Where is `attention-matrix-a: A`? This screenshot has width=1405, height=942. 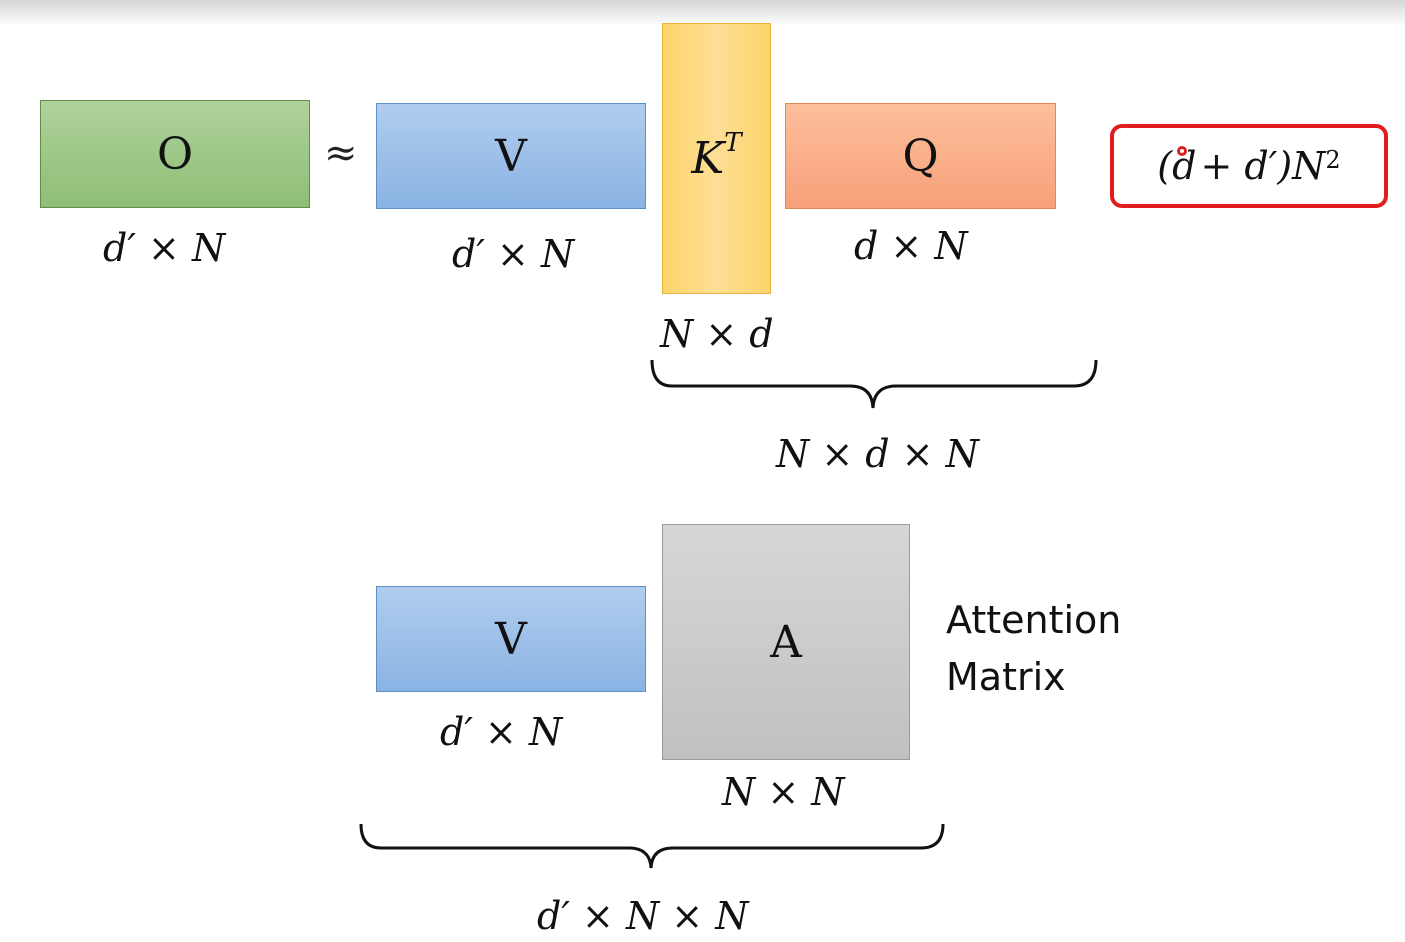
attention-matrix-a: A is located at coordinates (786, 642).